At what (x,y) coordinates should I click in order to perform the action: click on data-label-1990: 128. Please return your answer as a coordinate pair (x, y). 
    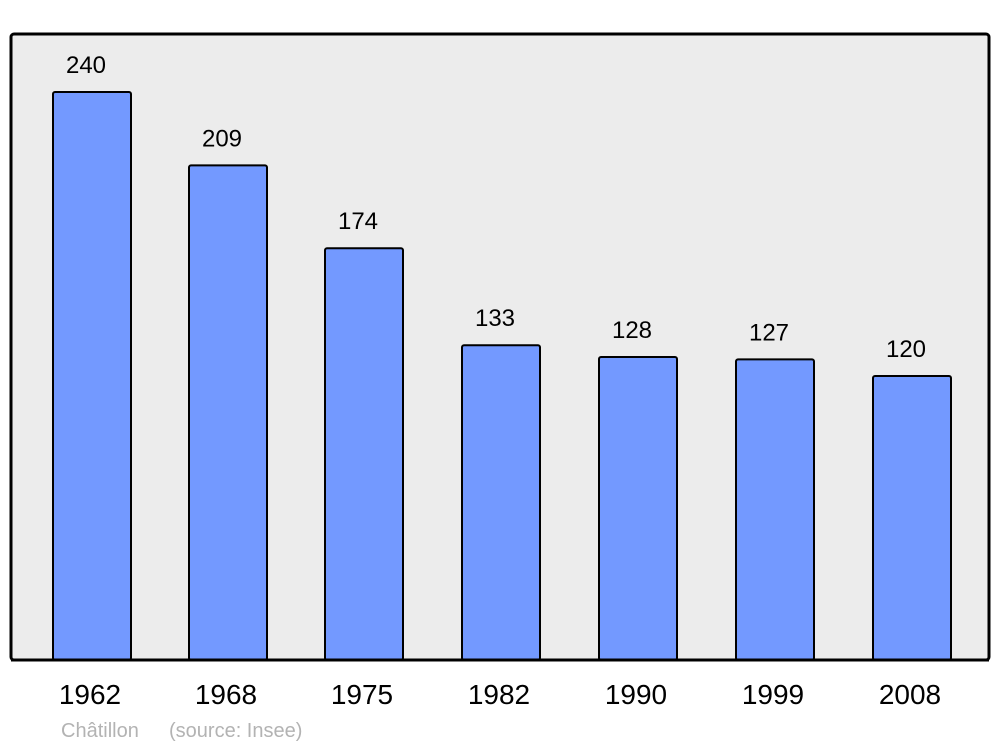
    Looking at the image, I should click on (632, 330).